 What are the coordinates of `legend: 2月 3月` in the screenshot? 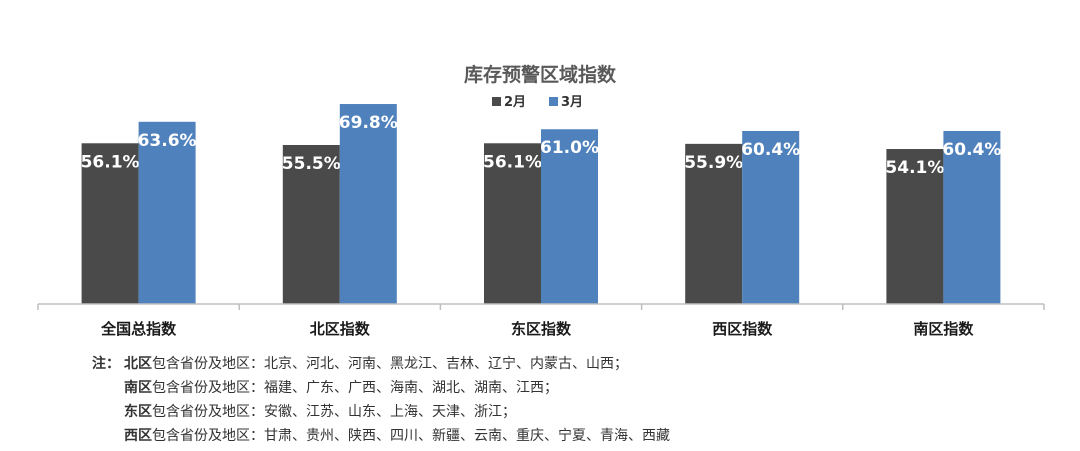 It's located at (537, 102).